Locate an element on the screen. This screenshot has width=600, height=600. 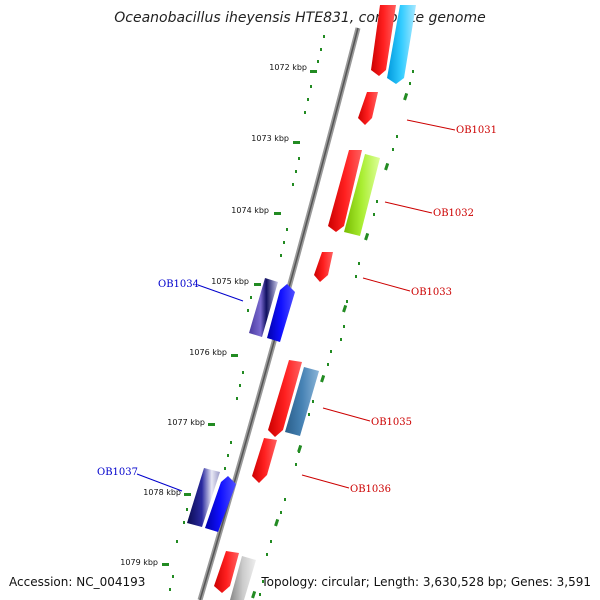
tick-label: 1075 kbp is located at coordinates (230, 281).